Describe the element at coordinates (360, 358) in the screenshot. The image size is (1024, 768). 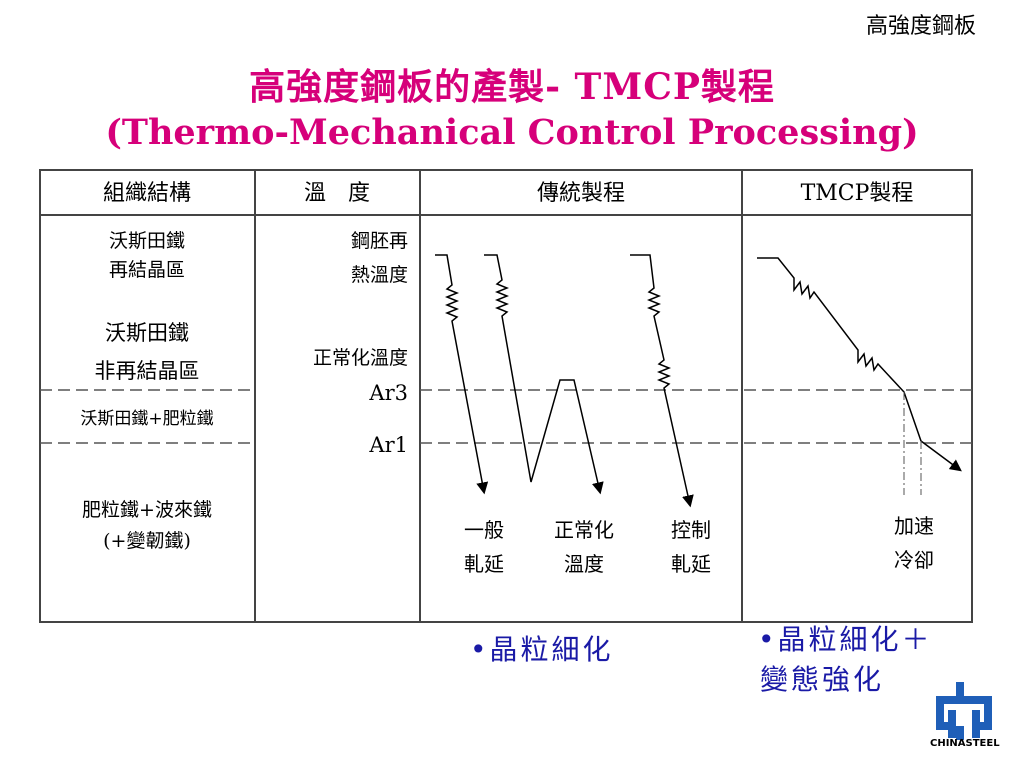
I see `normalizing-temp-label: 正常化溫度` at that location.